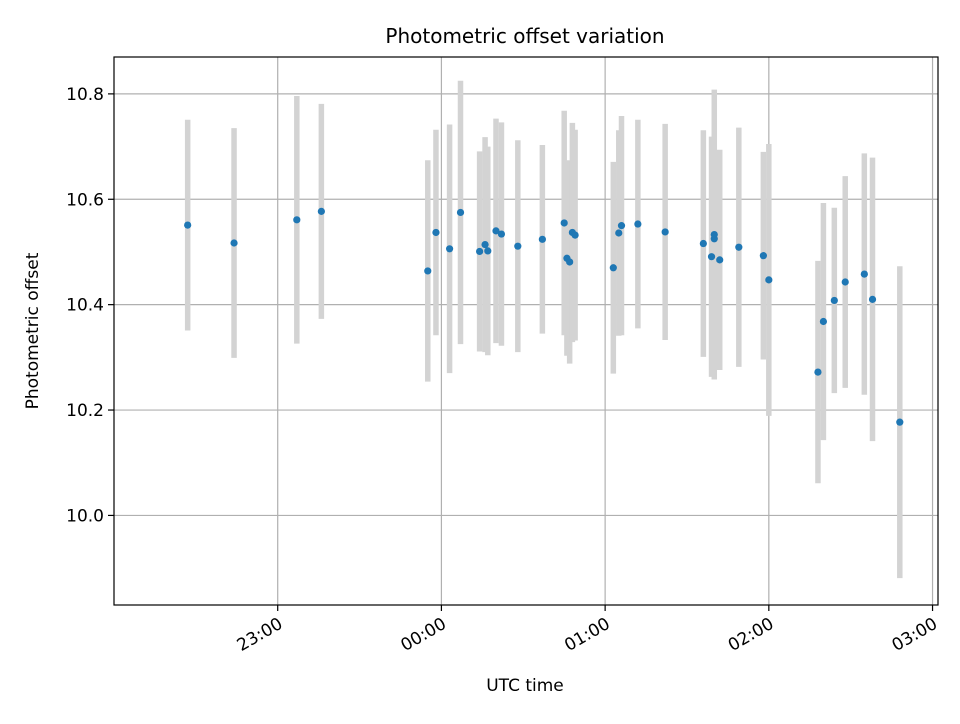 The image size is (960, 724). Describe the element at coordinates (33, 330) in the screenshot. I see `y-axis-label: Photometric offset` at that location.